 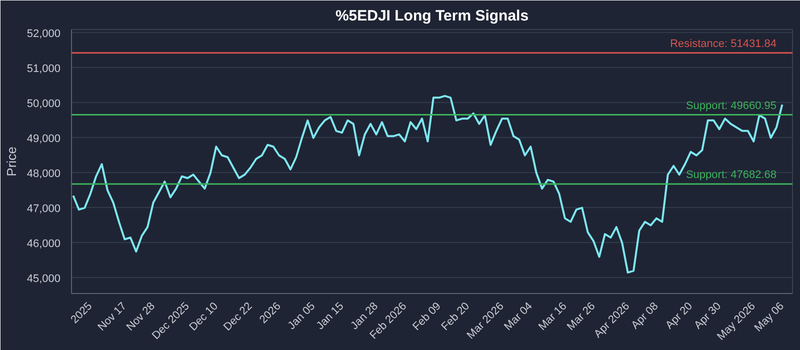 I want to click on x-tick-label: Apr 20, so click(x=679, y=316).